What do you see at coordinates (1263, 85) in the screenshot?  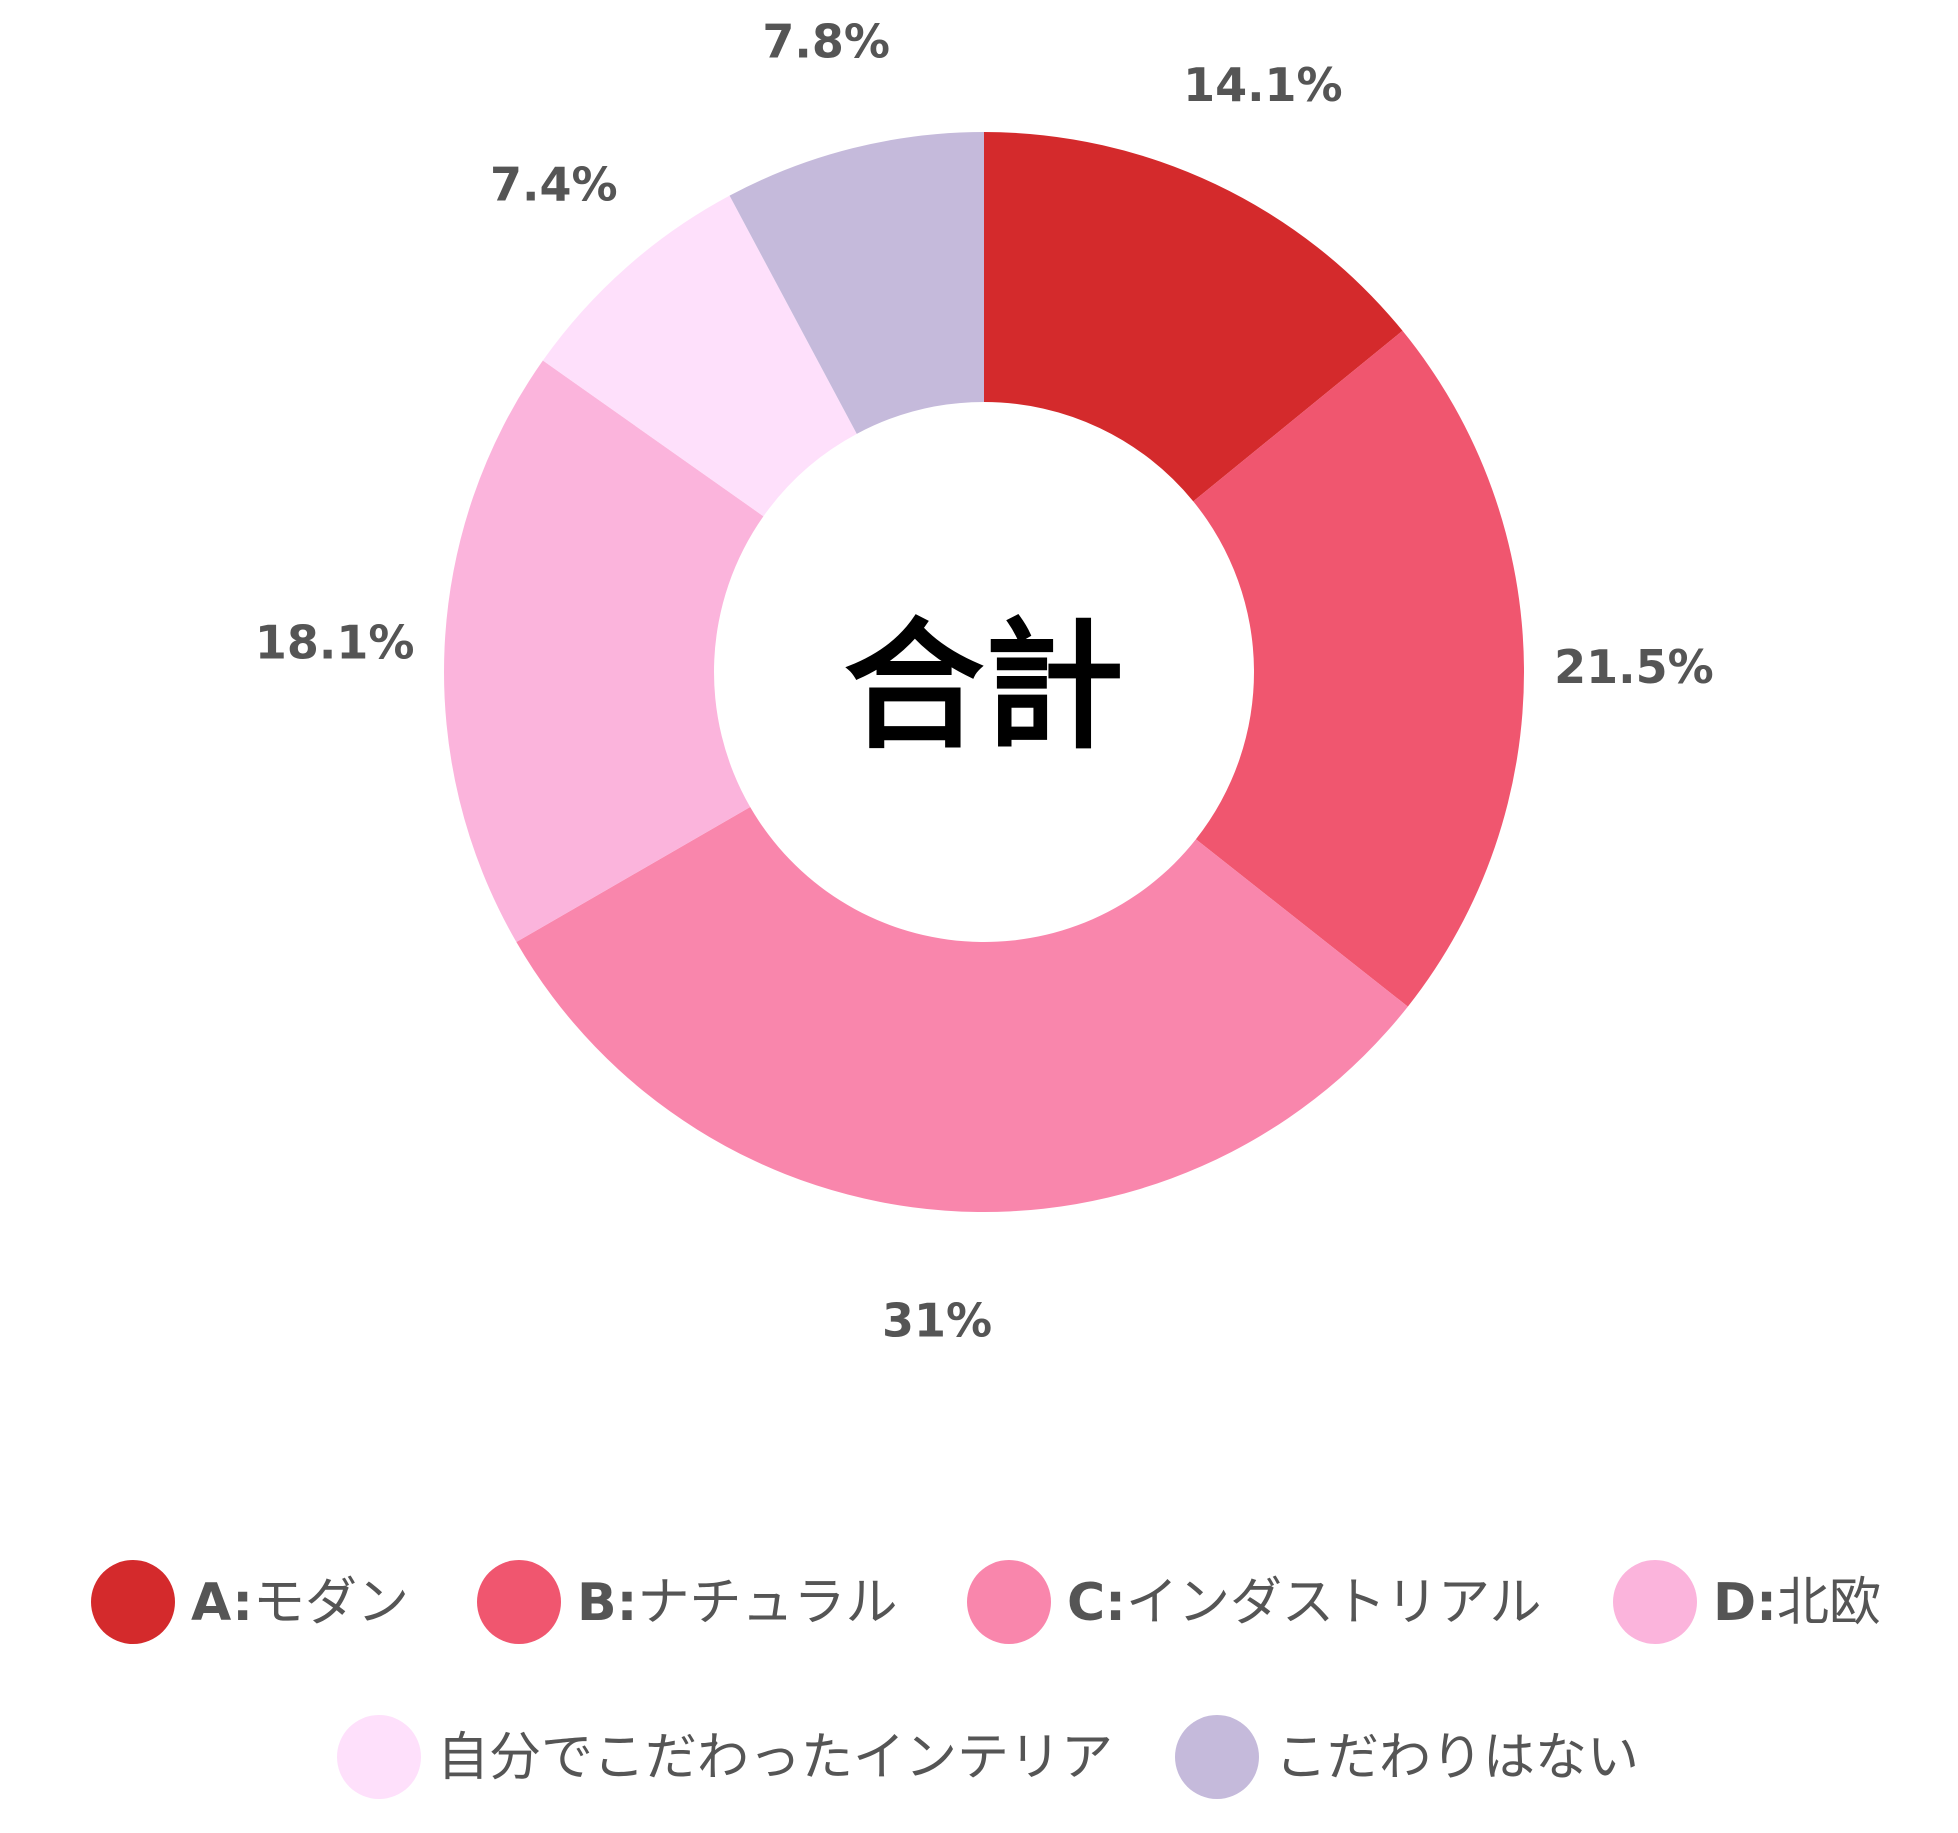 I see `slice-value-label: 14.1%` at bounding box center [1263, 85].